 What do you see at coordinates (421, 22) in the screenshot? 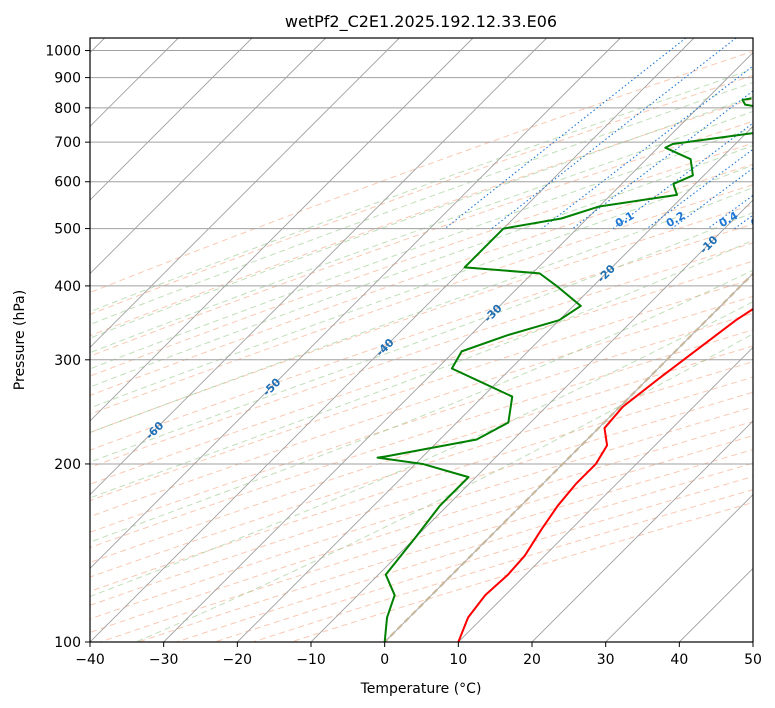
I see `chart-title: wetPf2_C2E1.2025.192.12.33.E06` at bounding box center [421, 22].